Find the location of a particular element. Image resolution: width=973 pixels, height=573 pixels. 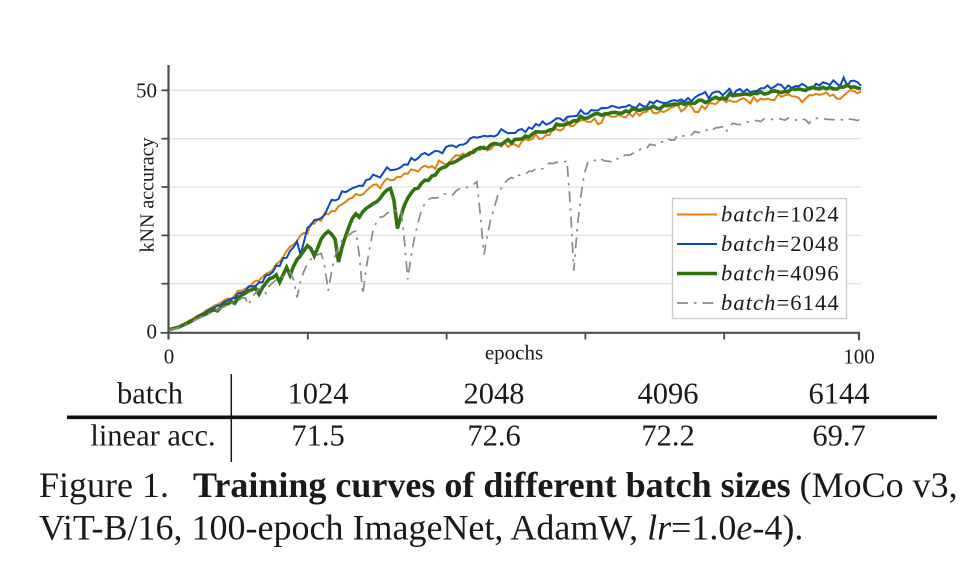

svg-text: 1024 is located at coordinates (318, 394).